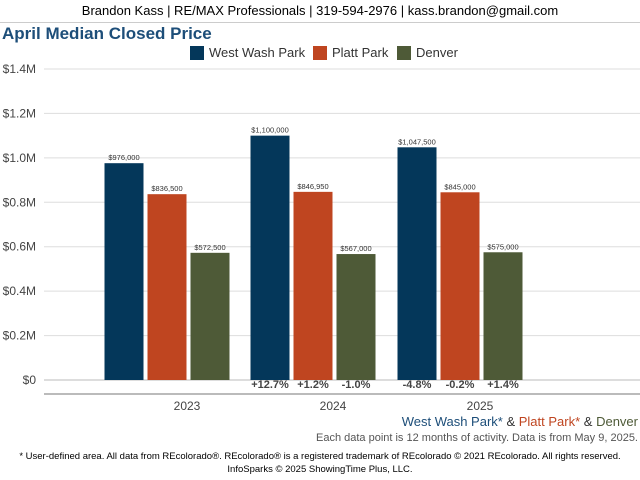 The image size is (640, 480). Describe the element at coordinates (312, 186) in the screenshot. I see `bar-value-label: $846,950` at that location.